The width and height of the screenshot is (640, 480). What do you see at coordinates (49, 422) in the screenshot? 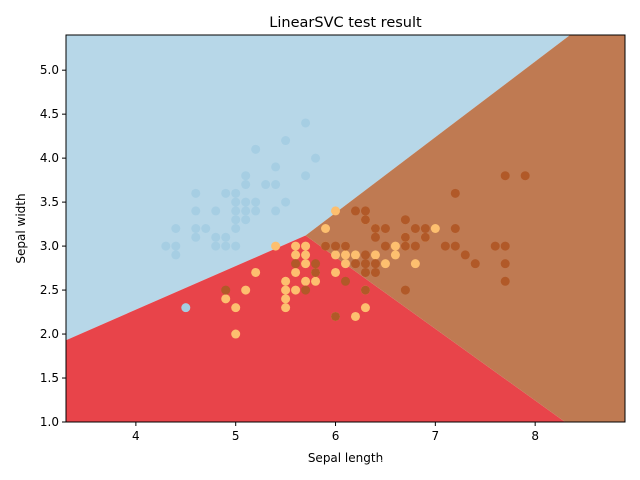
I see `y-tick-label: 1.0` at bounding box center [49, 422].